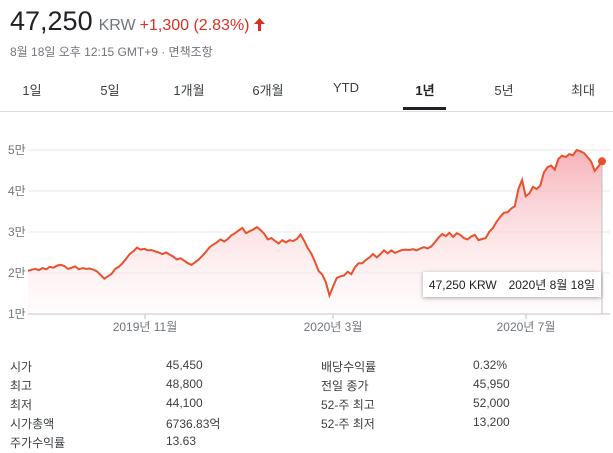  I want to click on x-tick-label: 2020년 3월, so click(333, 327).